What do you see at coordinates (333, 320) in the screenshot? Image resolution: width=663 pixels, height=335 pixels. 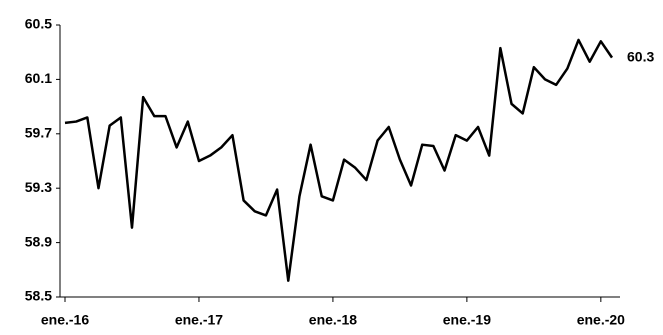 I see `x-tick-label: ene.-18` at bounding box center [333, 320].